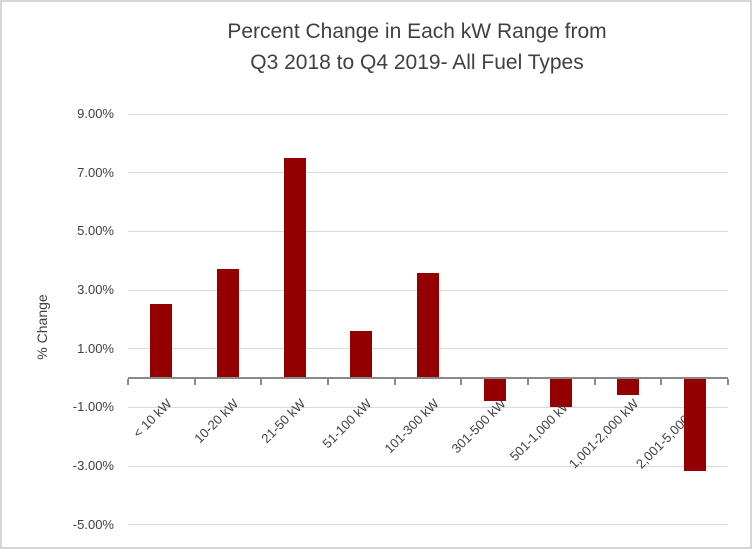  Describe the element at coordinates (95, 172) in the screenshot. I see `y-tick-label: 7.00%` at that location.